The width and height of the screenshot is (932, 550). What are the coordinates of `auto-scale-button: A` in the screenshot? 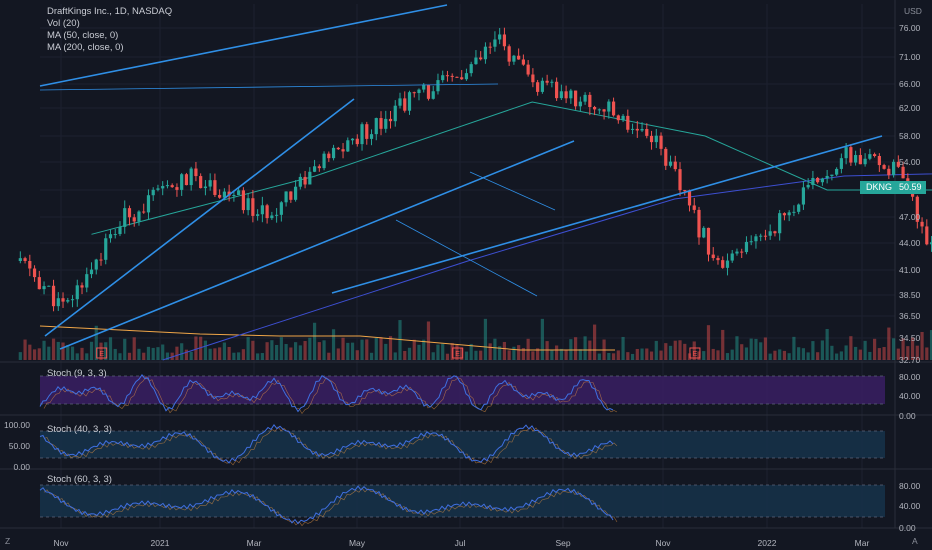 It's located at (915, 541).